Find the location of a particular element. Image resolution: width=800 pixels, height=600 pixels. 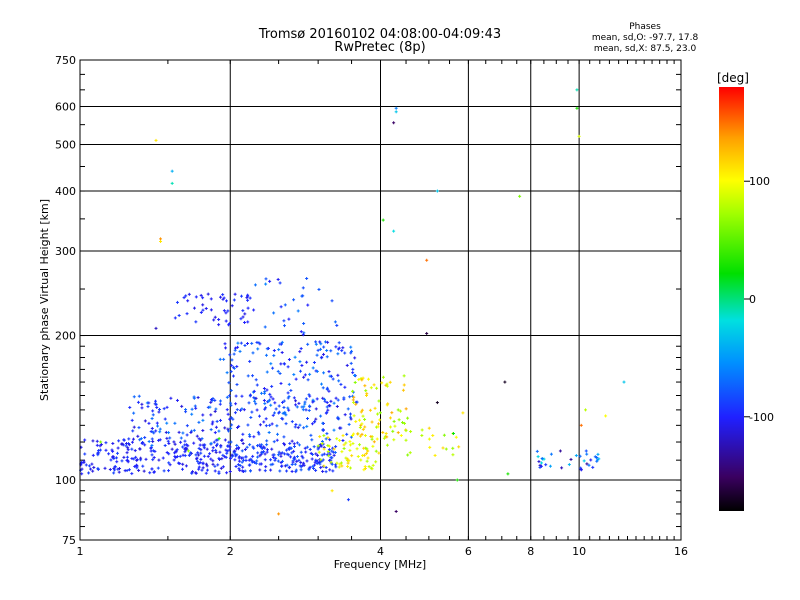

y-tick-label: 400 is located at coordinates (65, 191).